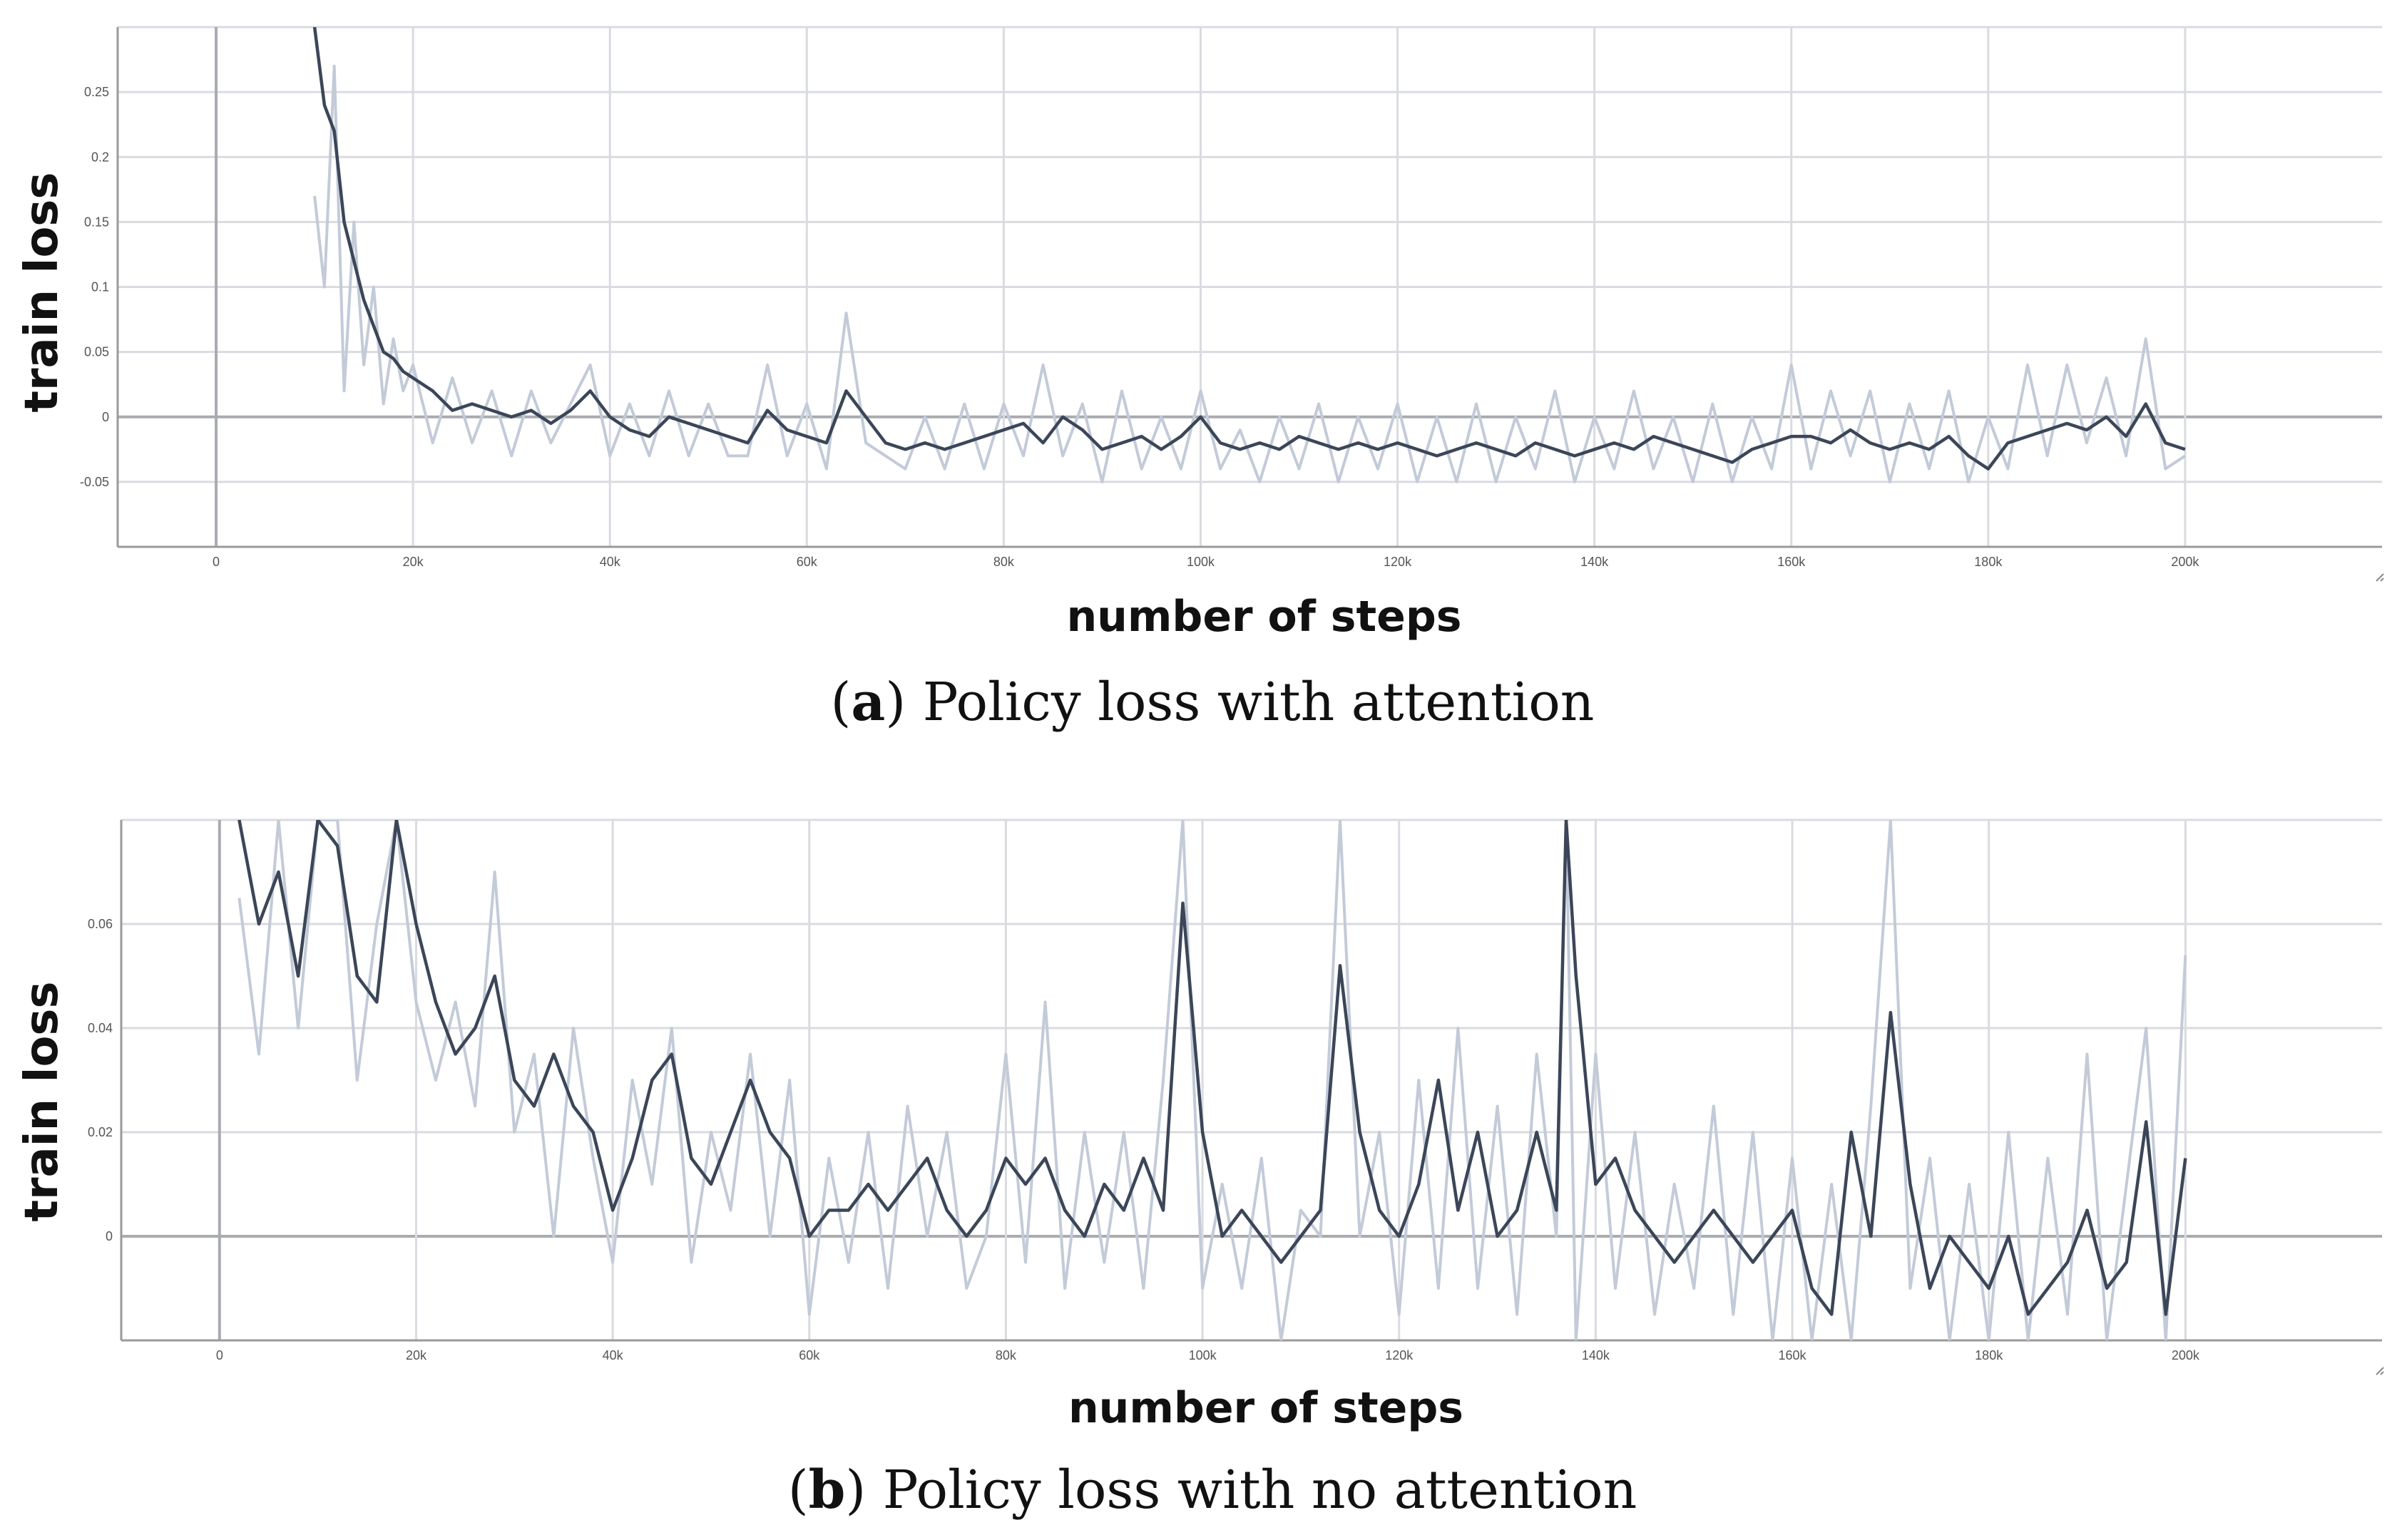  Describe the element at coordinates (97, 92) in the screenshot. I see `y-tick-label: 0.25` at that location.